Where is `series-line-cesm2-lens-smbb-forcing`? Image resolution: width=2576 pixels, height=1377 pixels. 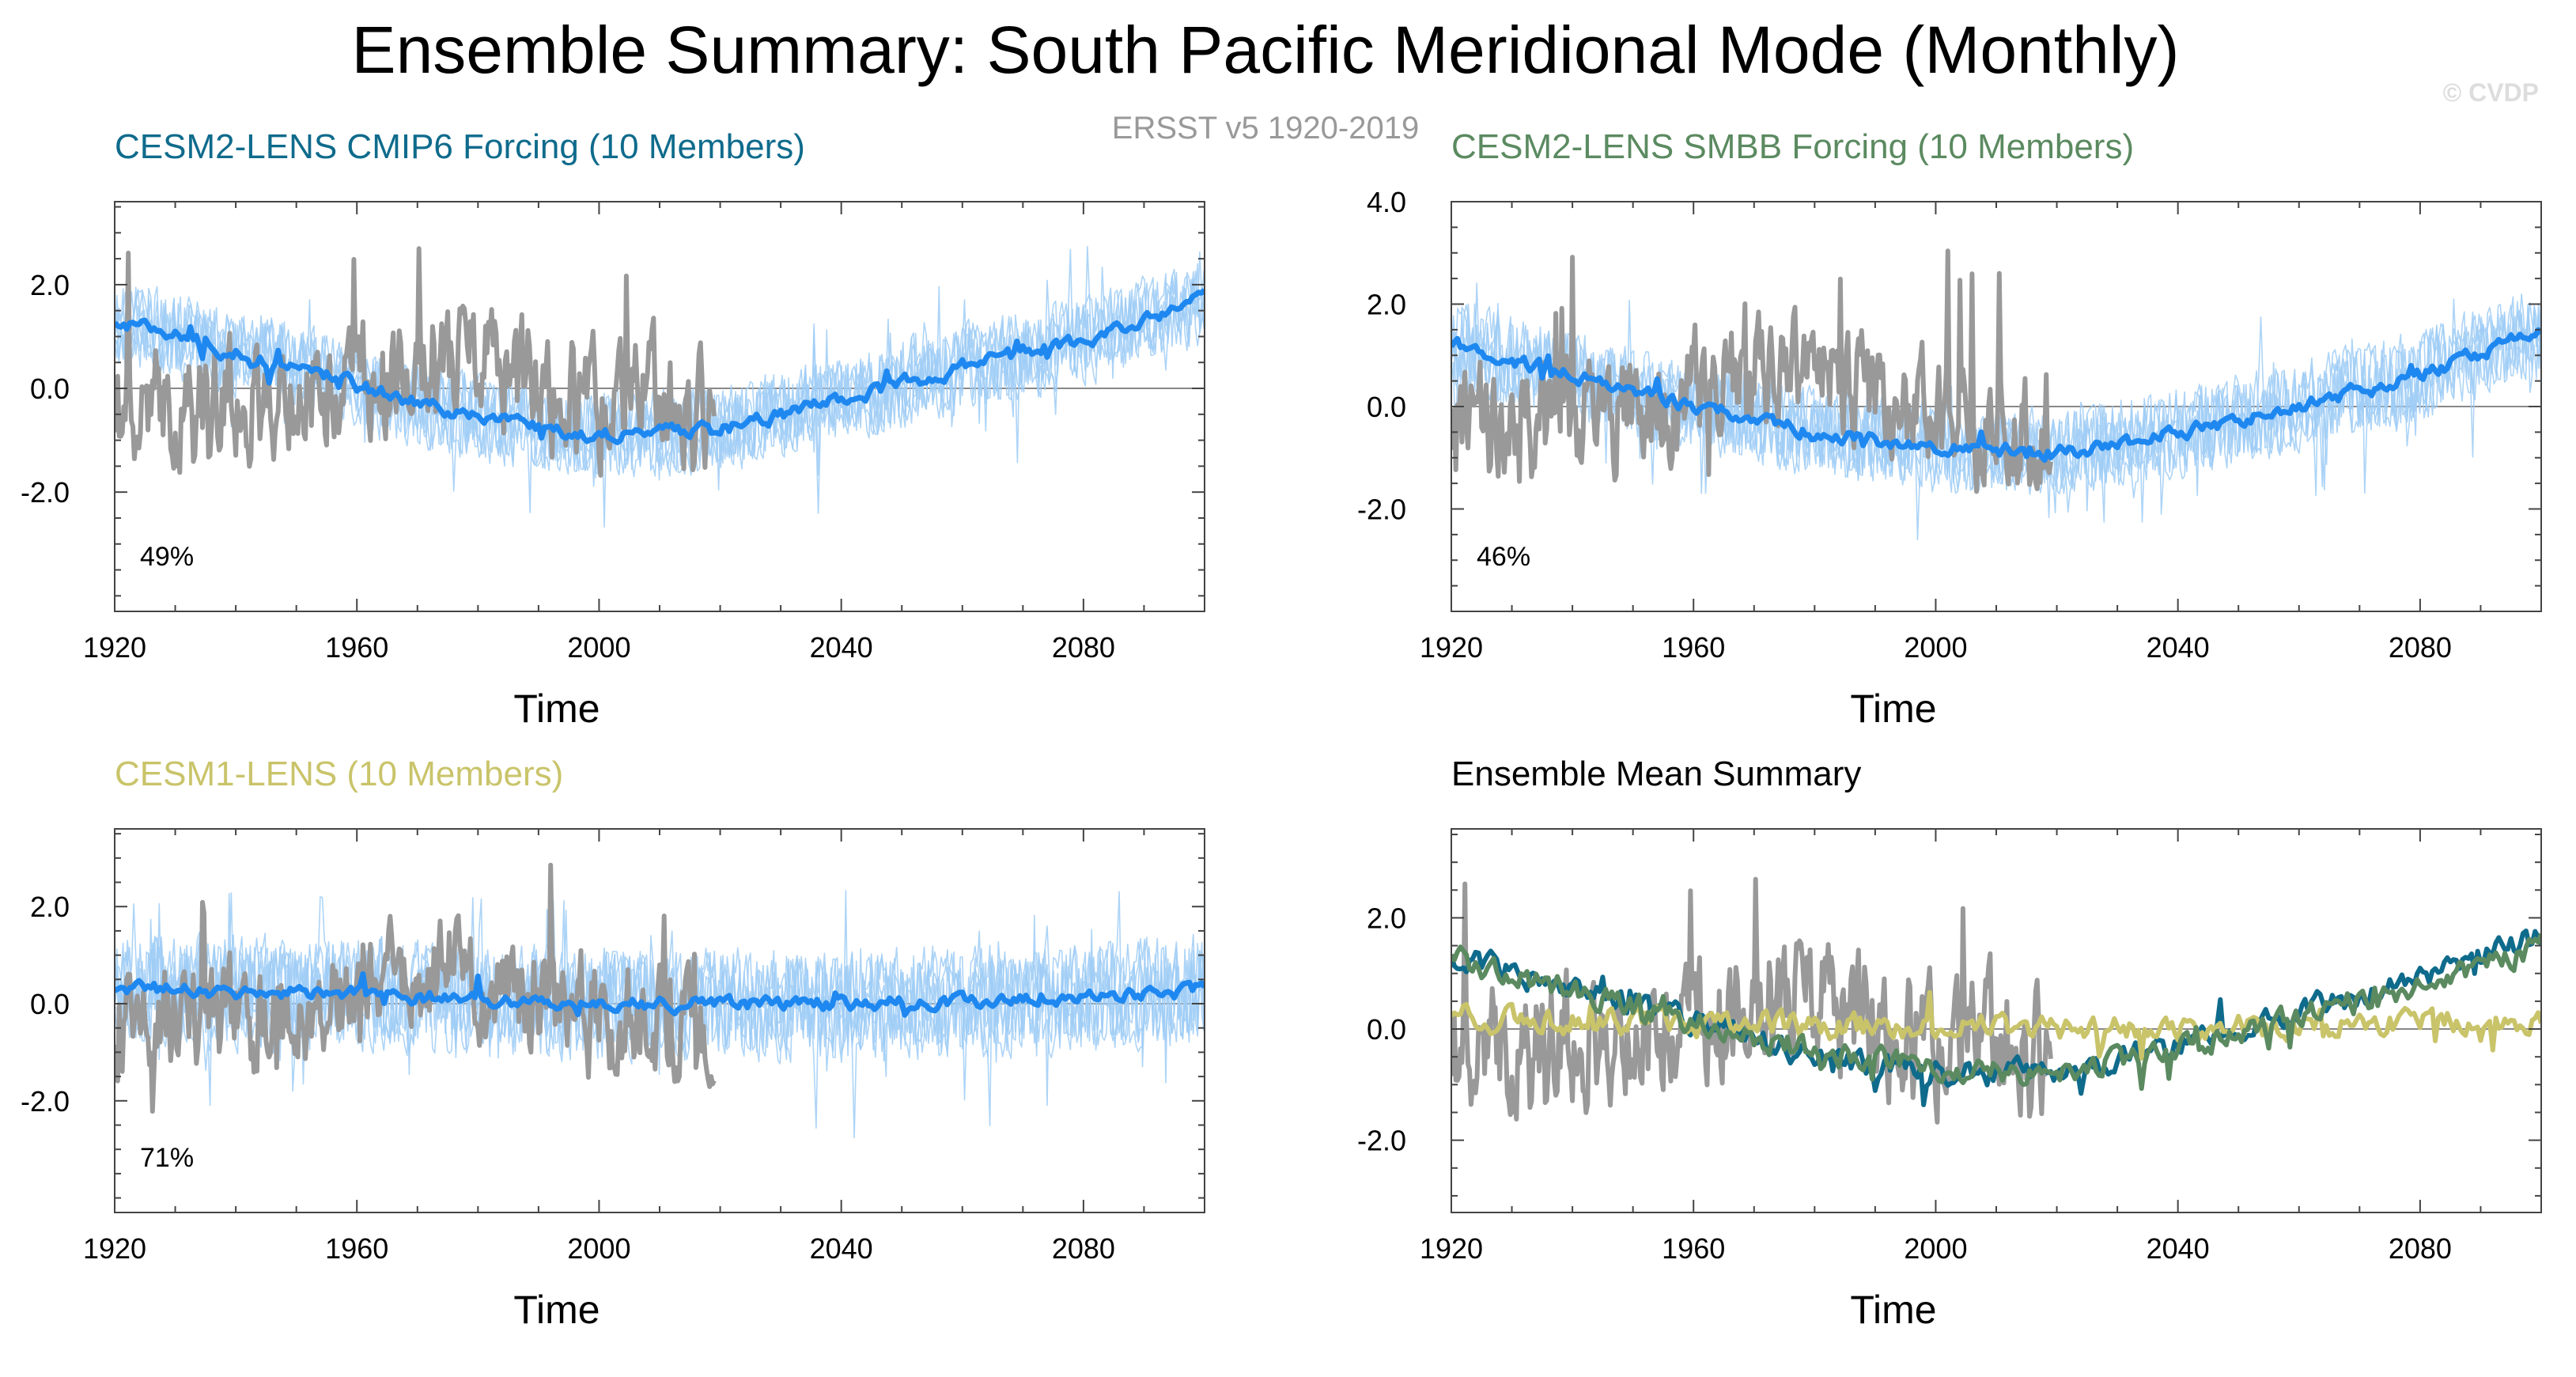 series-line-cesm2-lens-smbb-forcing is located at coordinates (1996, 1012).